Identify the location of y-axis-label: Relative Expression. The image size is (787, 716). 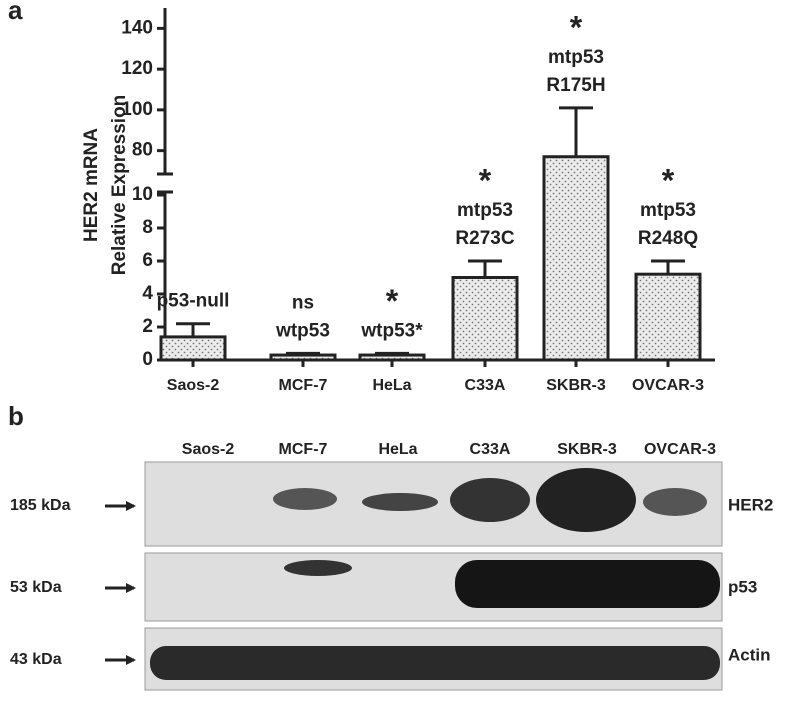
(119, 185).